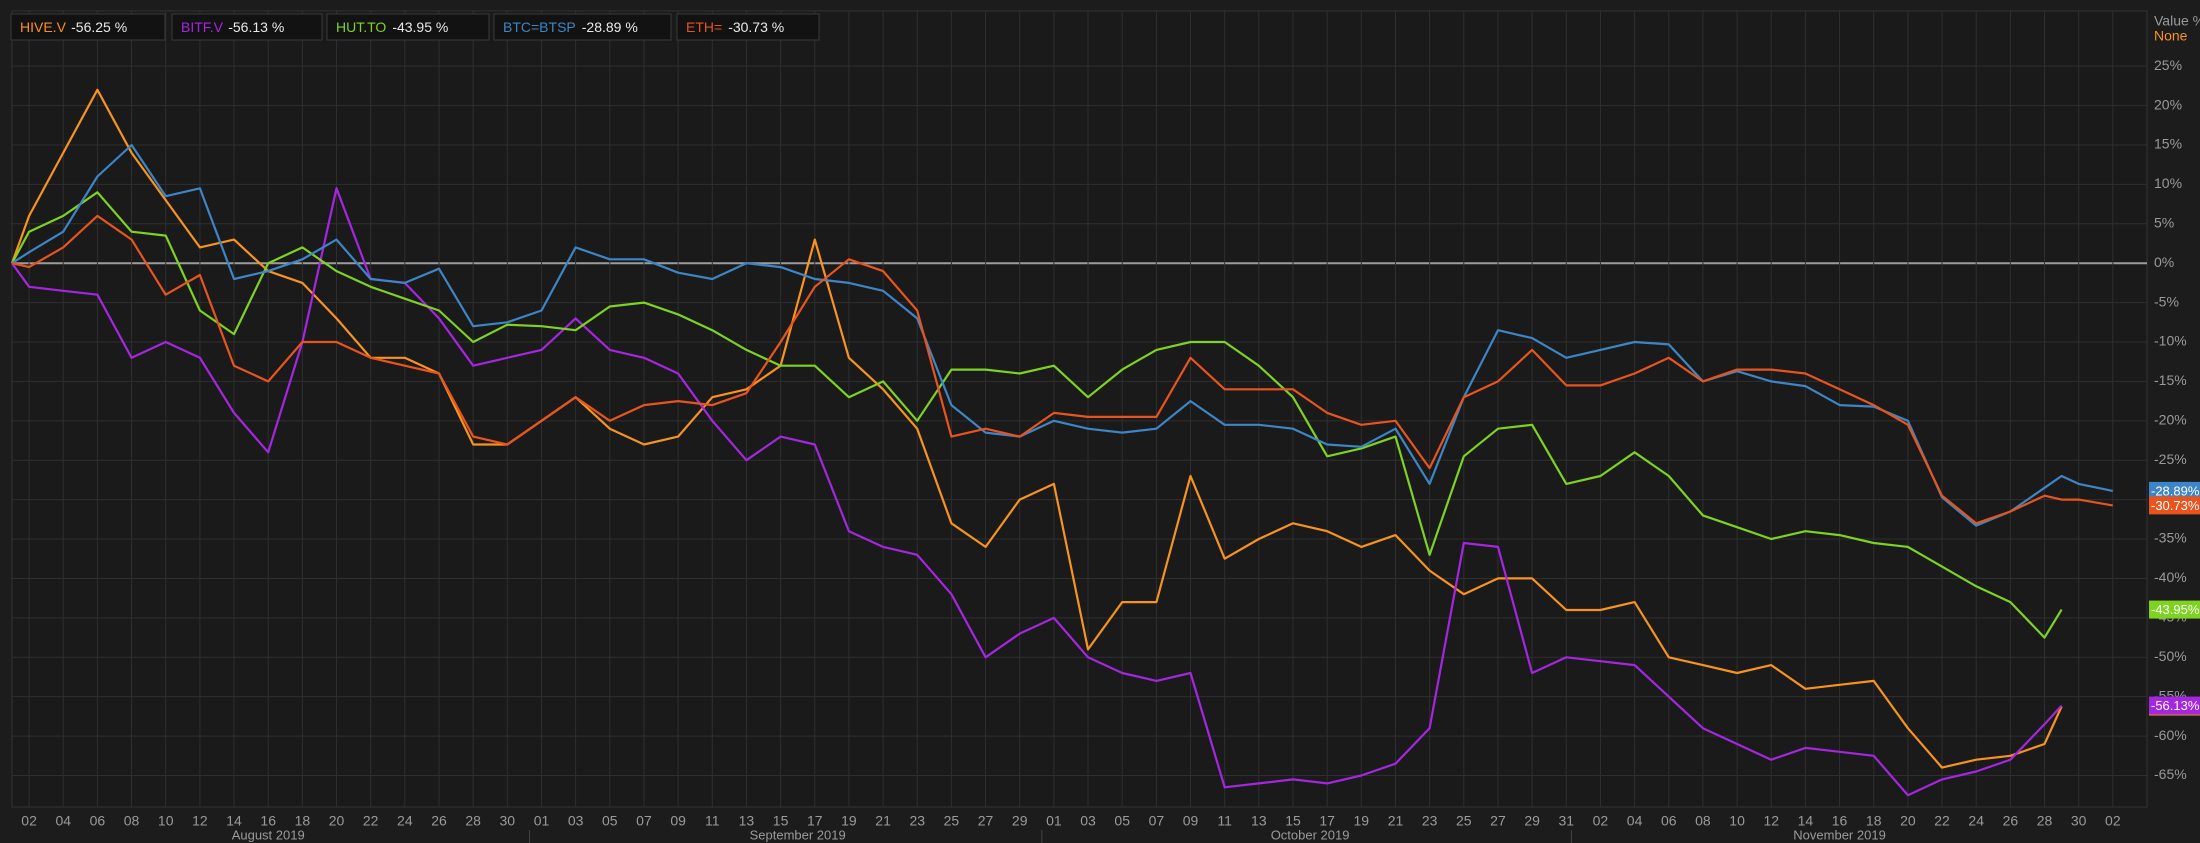 The width and height of the screenshot is (2200, 843). Describe the element at coordinates (256, 27) in the screenshot. I see `legend-value: -56.13 %` at that location.